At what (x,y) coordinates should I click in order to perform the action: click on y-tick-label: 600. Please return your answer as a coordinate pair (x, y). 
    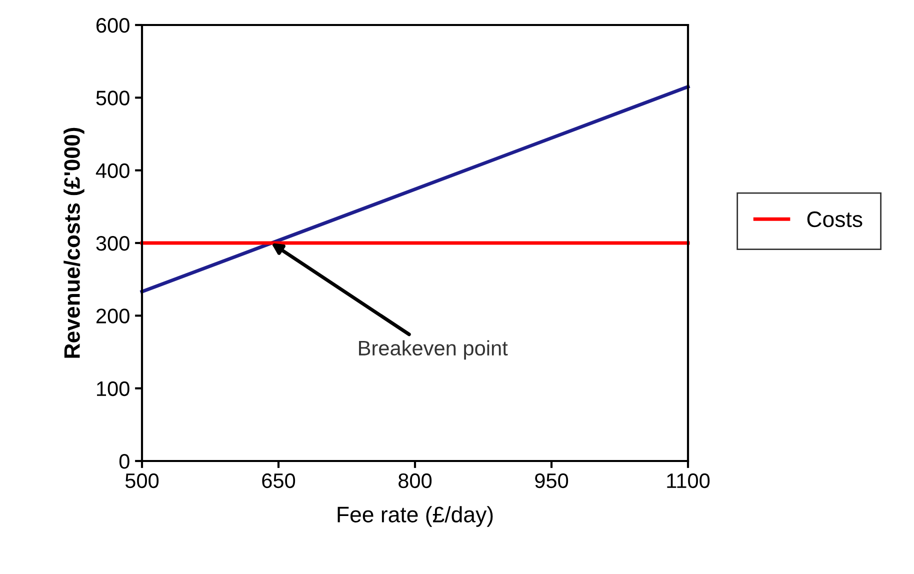
    Looking at the image, I should click on (113, 25).